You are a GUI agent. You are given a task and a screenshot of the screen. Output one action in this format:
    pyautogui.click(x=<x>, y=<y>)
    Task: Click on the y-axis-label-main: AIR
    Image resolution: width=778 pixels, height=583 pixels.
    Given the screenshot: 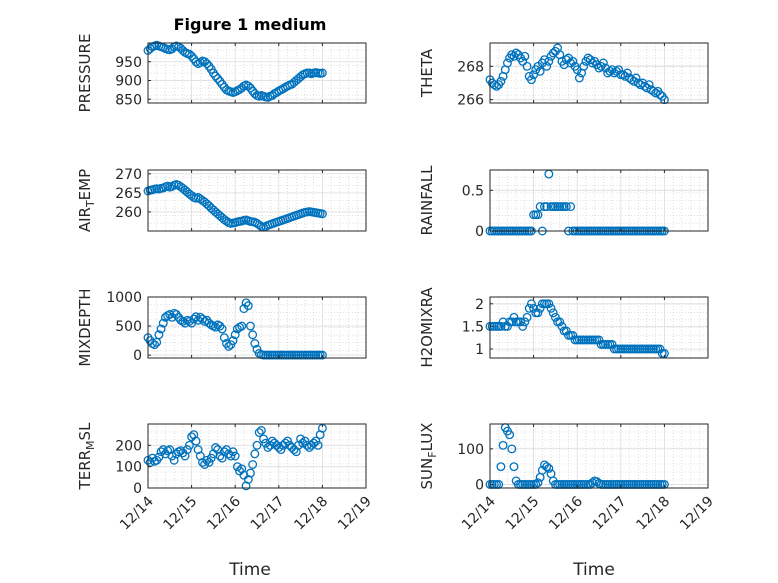 What is the action you would take?
    pyautogui.click(x=85, y=219)
    